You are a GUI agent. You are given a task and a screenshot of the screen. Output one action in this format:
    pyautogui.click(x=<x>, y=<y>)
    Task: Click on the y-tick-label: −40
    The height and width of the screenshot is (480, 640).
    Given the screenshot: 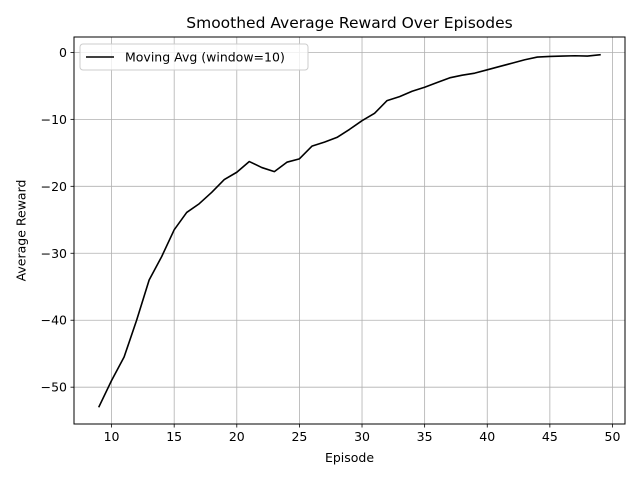 What is the action you would take?
    pyautogui.click(x=54, y=320)
    